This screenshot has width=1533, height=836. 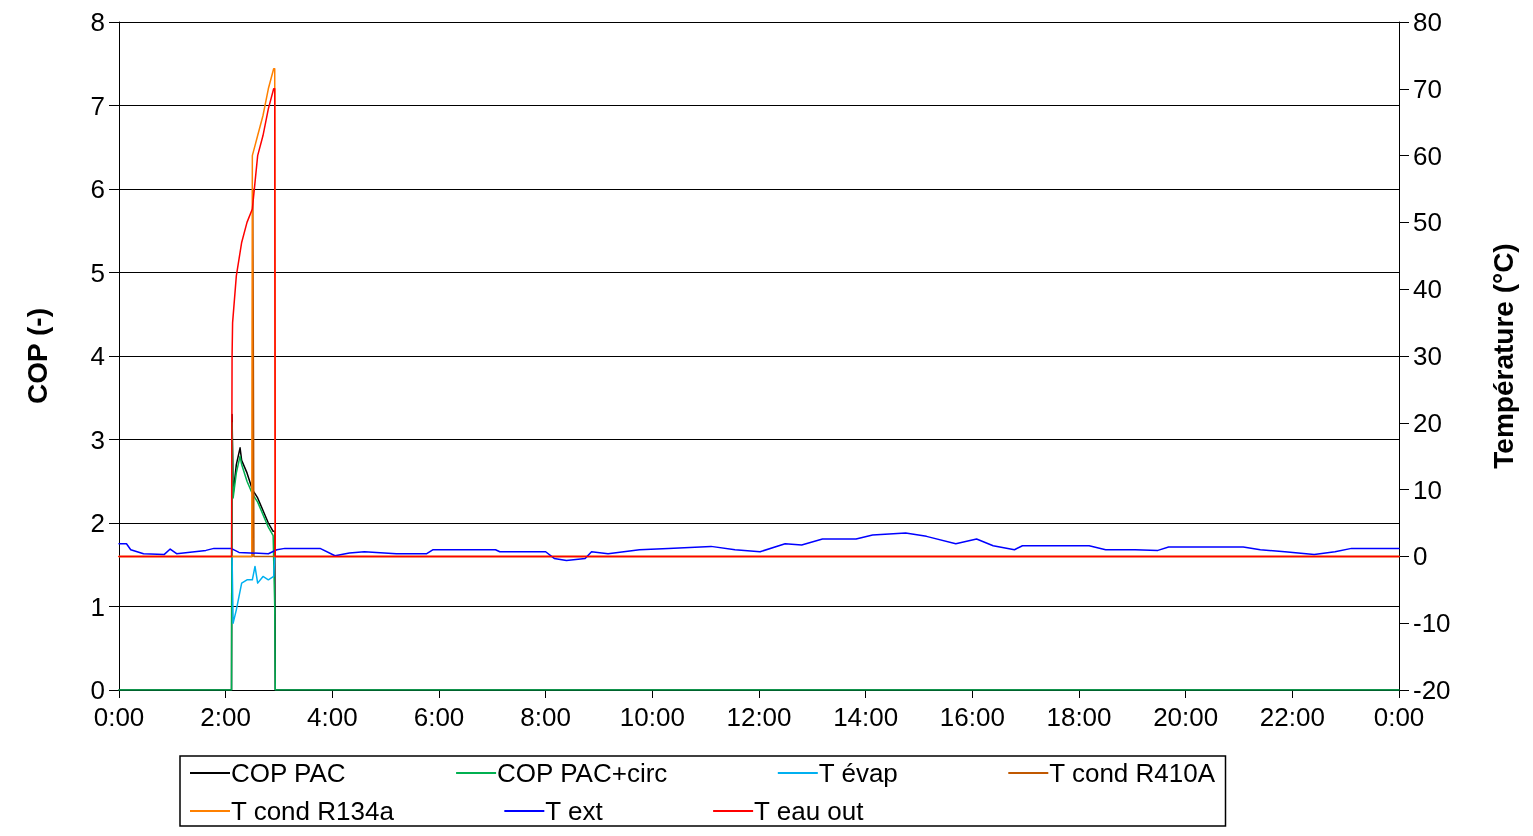 I want to click on x-tick-label: 8:00, so click(x=545, y=717).